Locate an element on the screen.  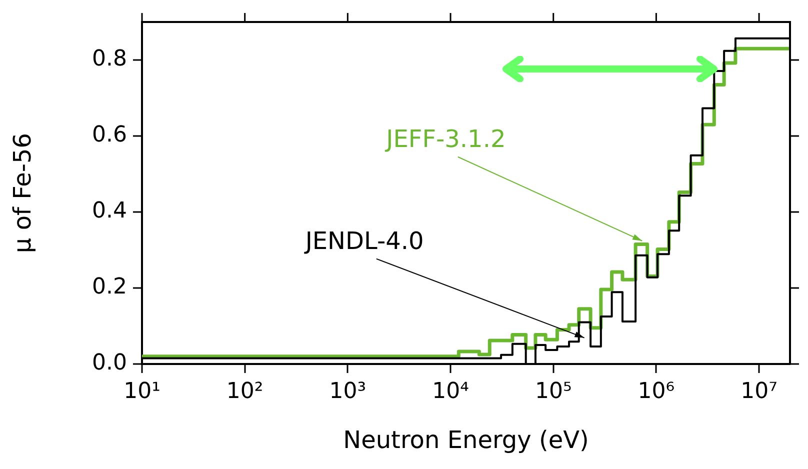
y-tick-label: 0.0 is located at coordinates (109, 363).